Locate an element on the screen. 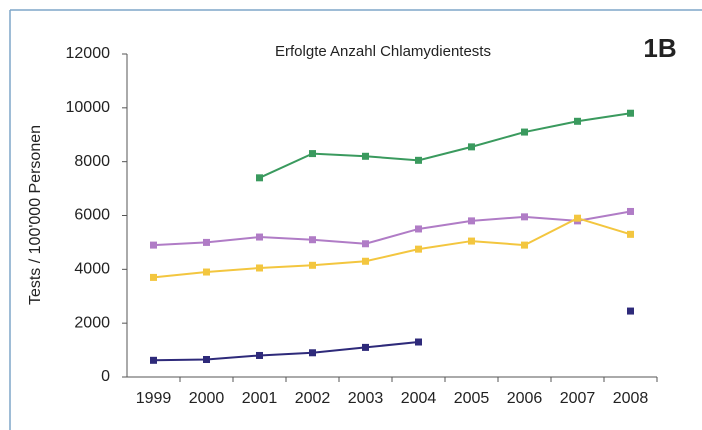 The height and width of the screenshot is (430, 702). y-tick-label: 12000 is located at coordinates (88, 53).